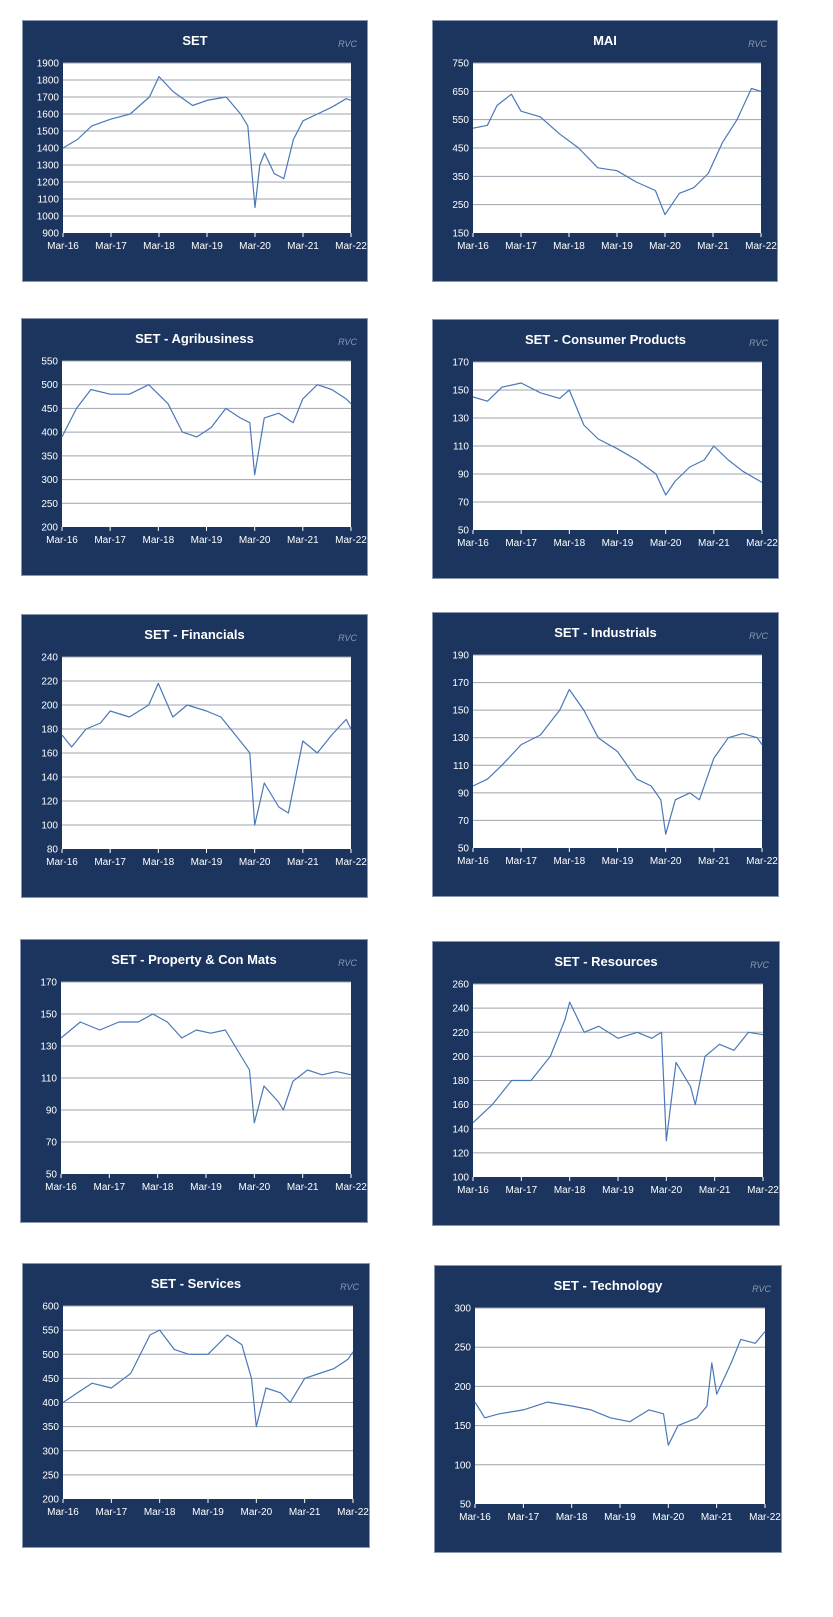 The width and height of the screenshot is (833, 1617). Describe the element at coordinates (49, 802) in the screenshot. I see `y-tick-label: 120` at that location.